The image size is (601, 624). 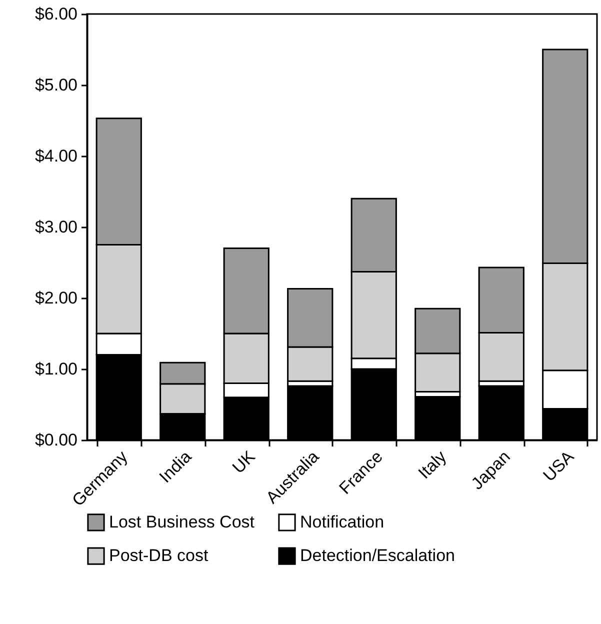 What do you see at coordinates (56, 85) in the screenshot?
I see `y-tick-label: $5.00` at bounding box center [56, 85].